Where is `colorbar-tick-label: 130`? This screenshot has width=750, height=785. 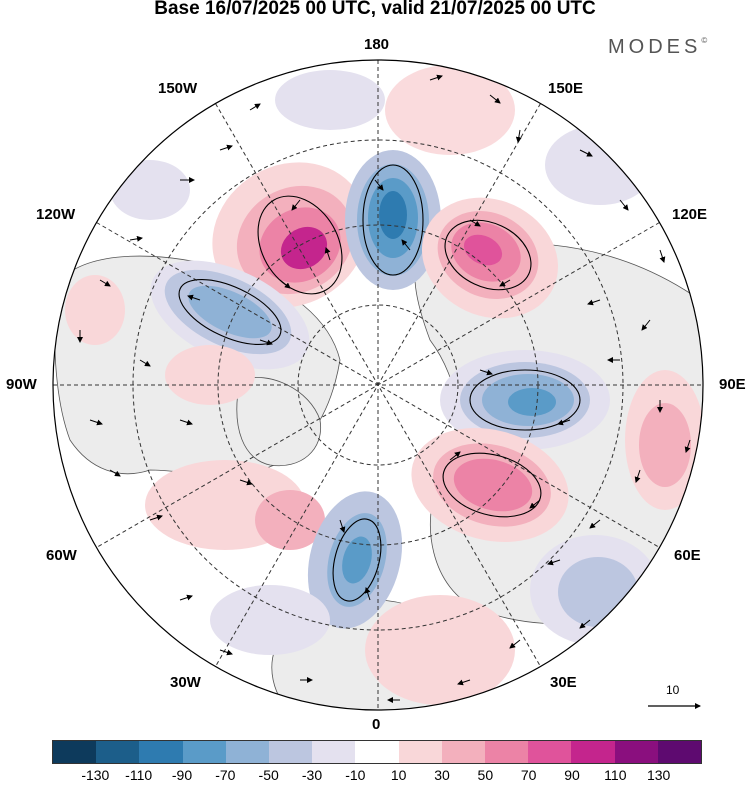 colorbar-tick-label: 130 is located at coordinates (658, 775).